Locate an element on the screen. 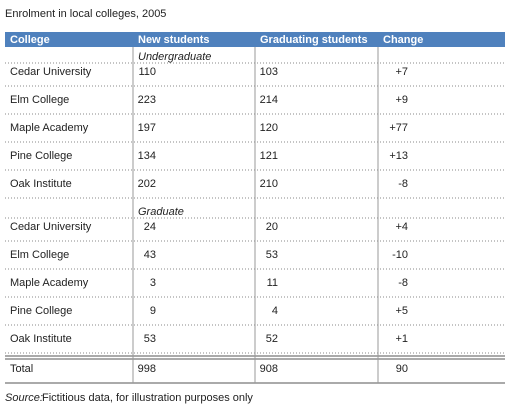 The image size is (510, 415). value-cell: 110 is located at coordinates (147, 72).